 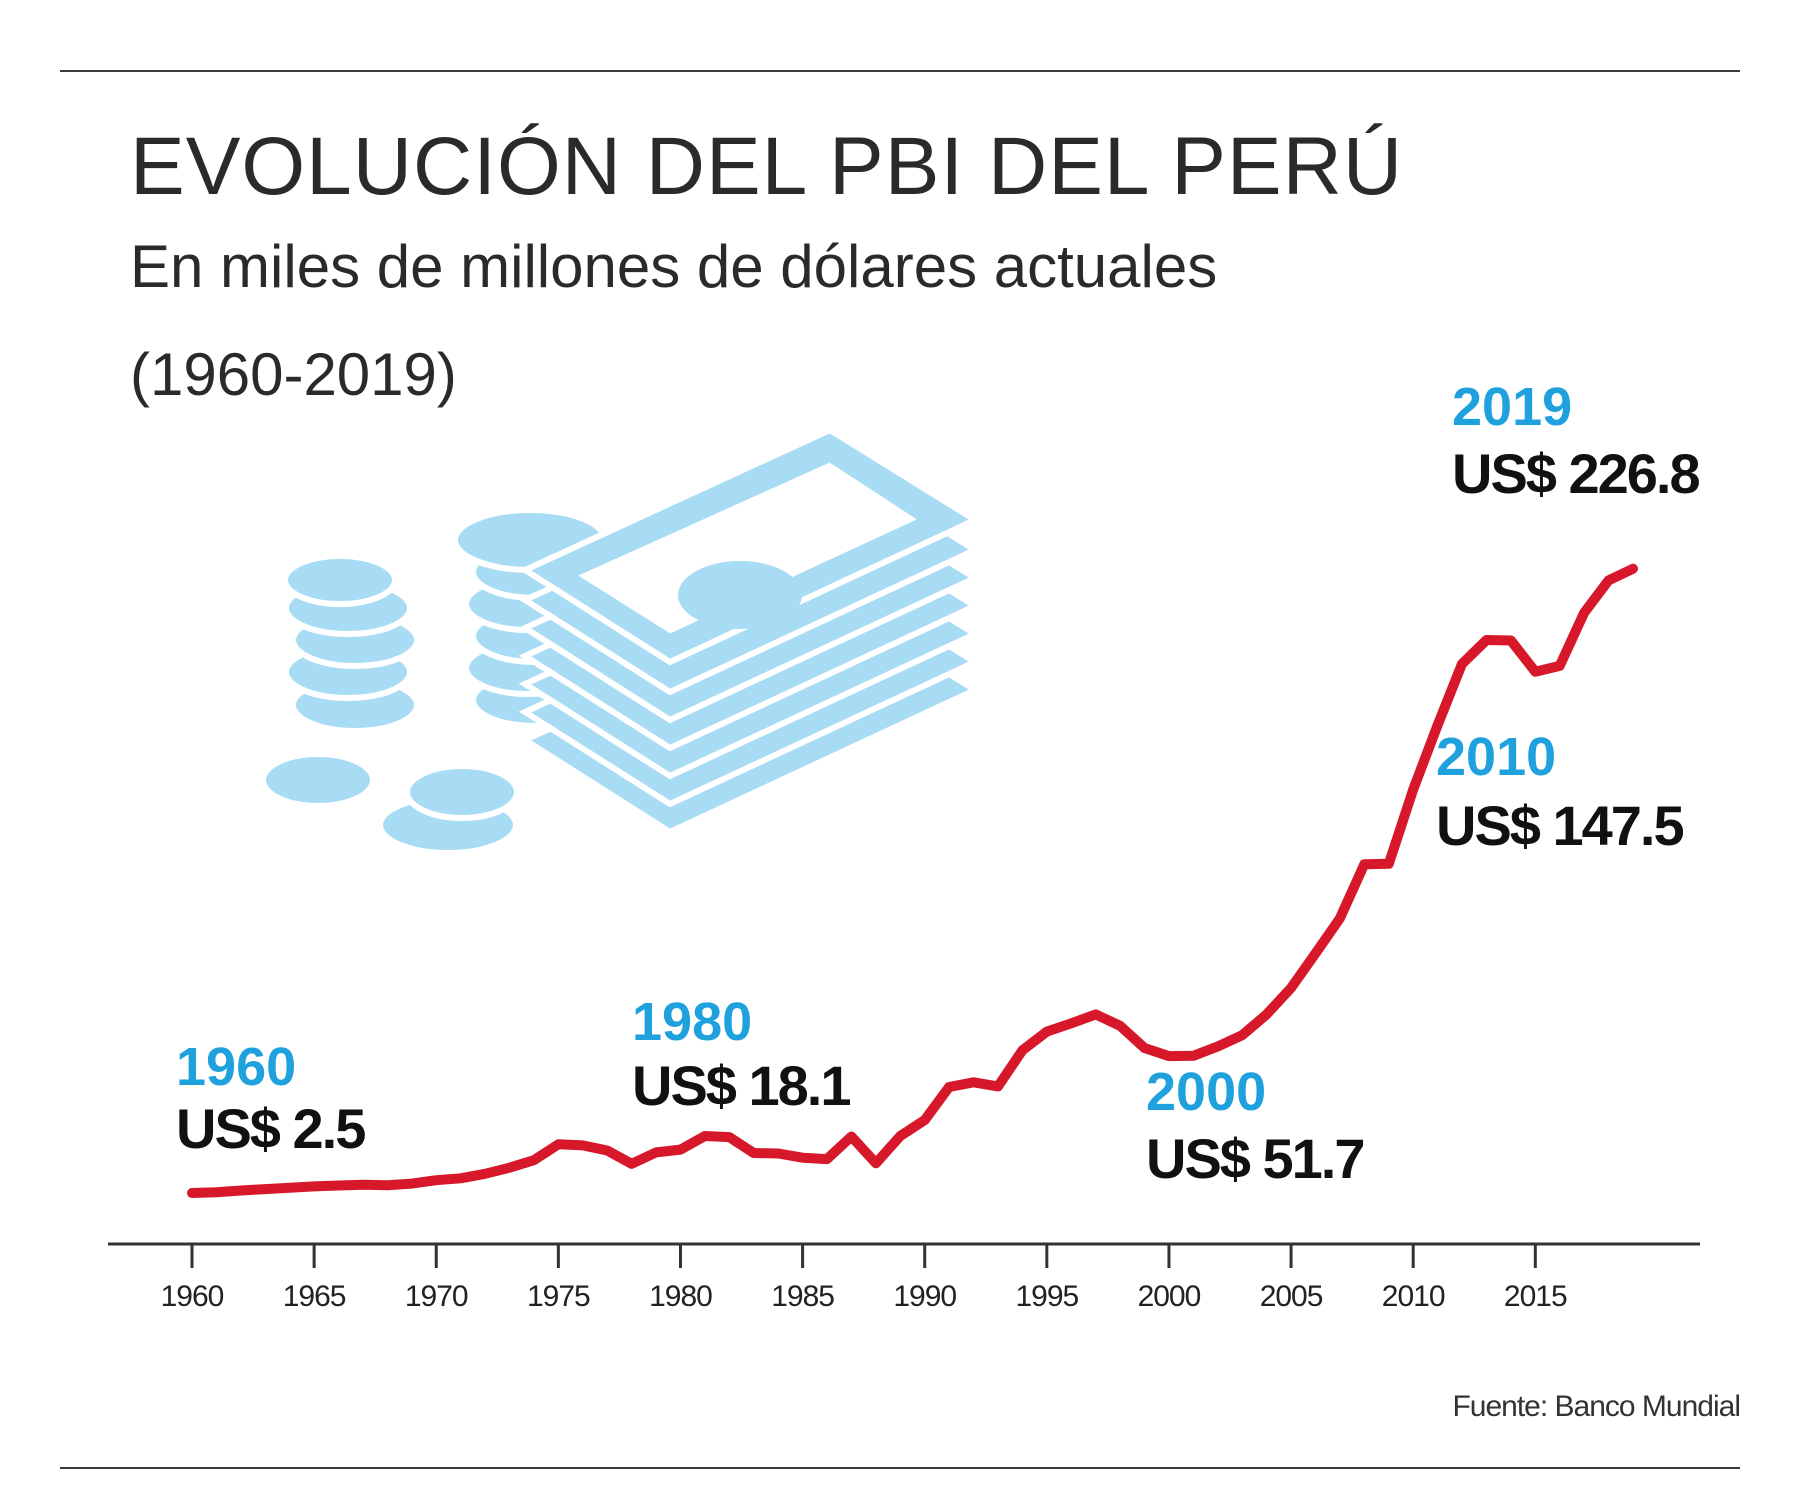 What do you see at coordinates (293, 374) in the screenshot?
I see `chart-period: (1960-2019)` at bounding box center [293, 374].